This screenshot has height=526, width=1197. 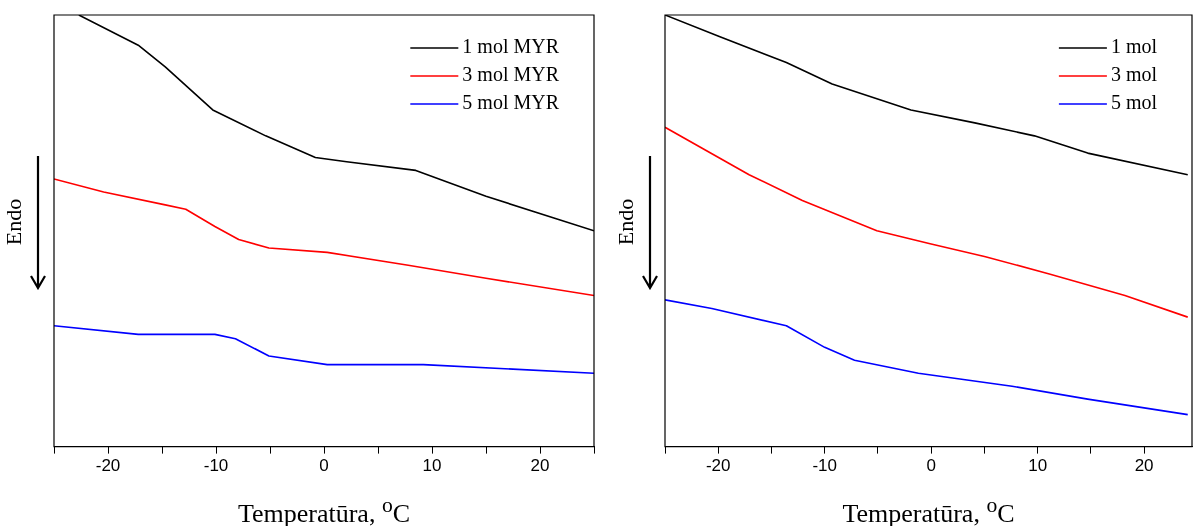 I want to click on legend-label: 5 mol MYR, so click(x=511, y=102).